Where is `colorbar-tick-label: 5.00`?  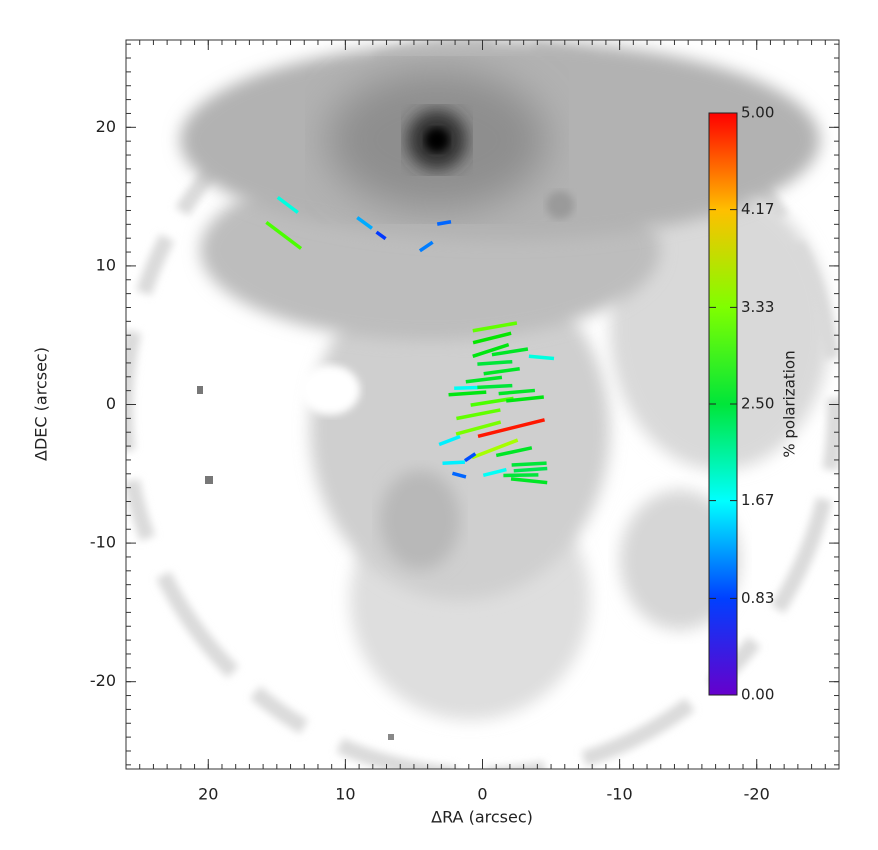 colorbar-tick-label: 5.00 is located at coordinates (757, 113).